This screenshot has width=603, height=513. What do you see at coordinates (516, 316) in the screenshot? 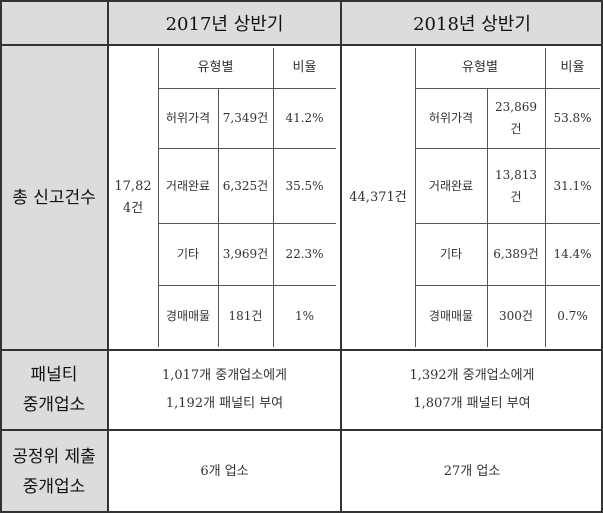
I see `count-2018-3: 300건` at bounding box center [516, 316].